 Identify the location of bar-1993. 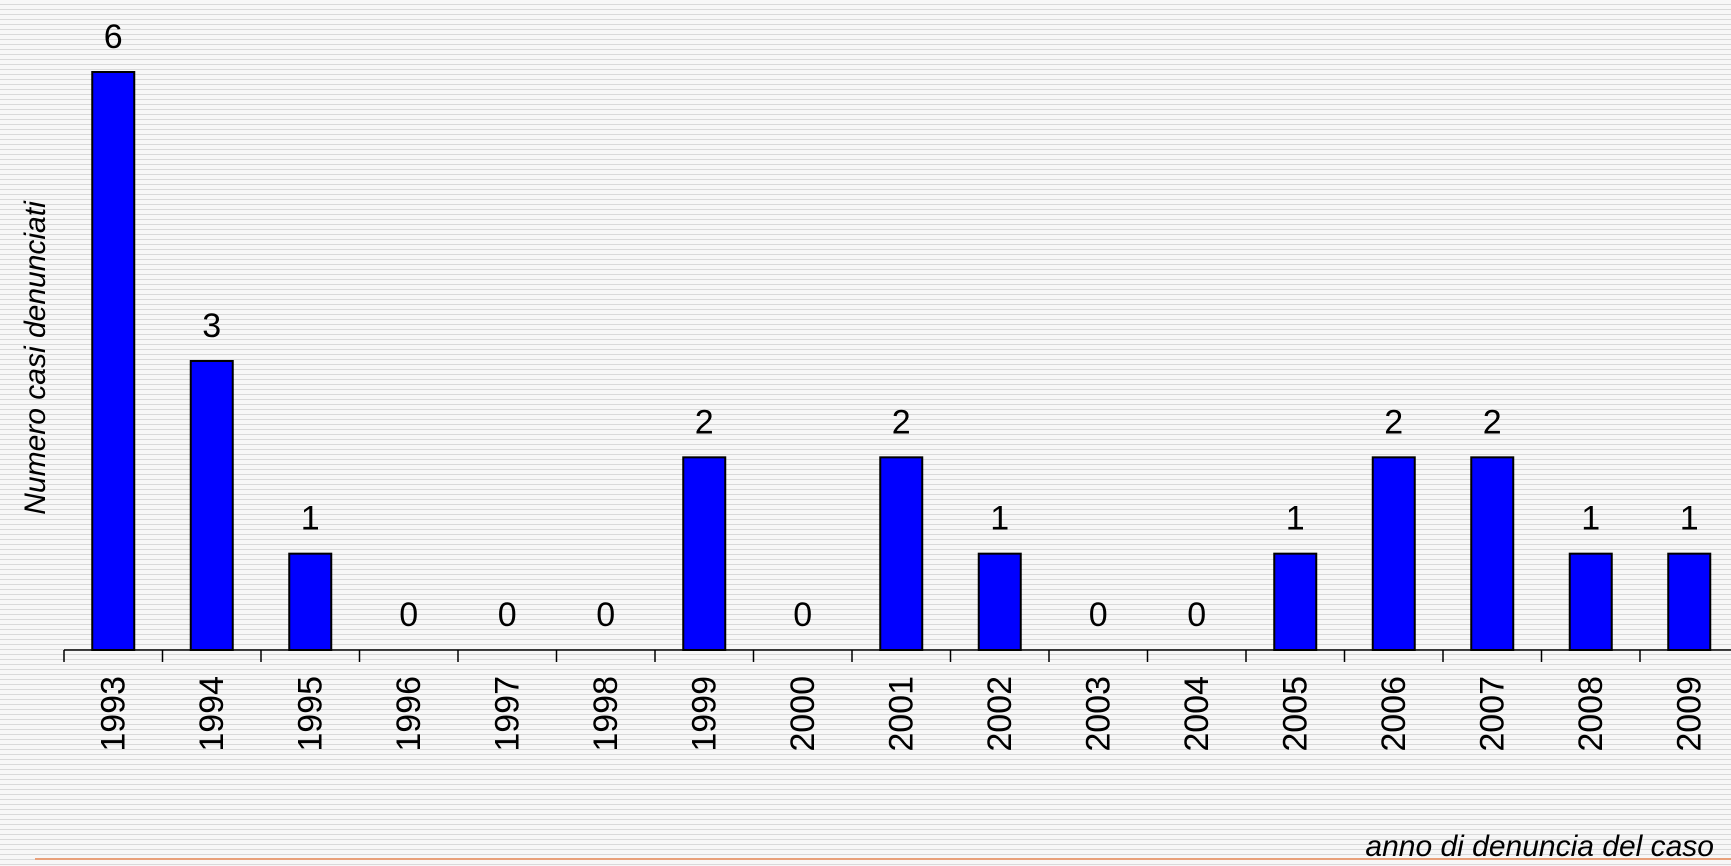
(113, 361).